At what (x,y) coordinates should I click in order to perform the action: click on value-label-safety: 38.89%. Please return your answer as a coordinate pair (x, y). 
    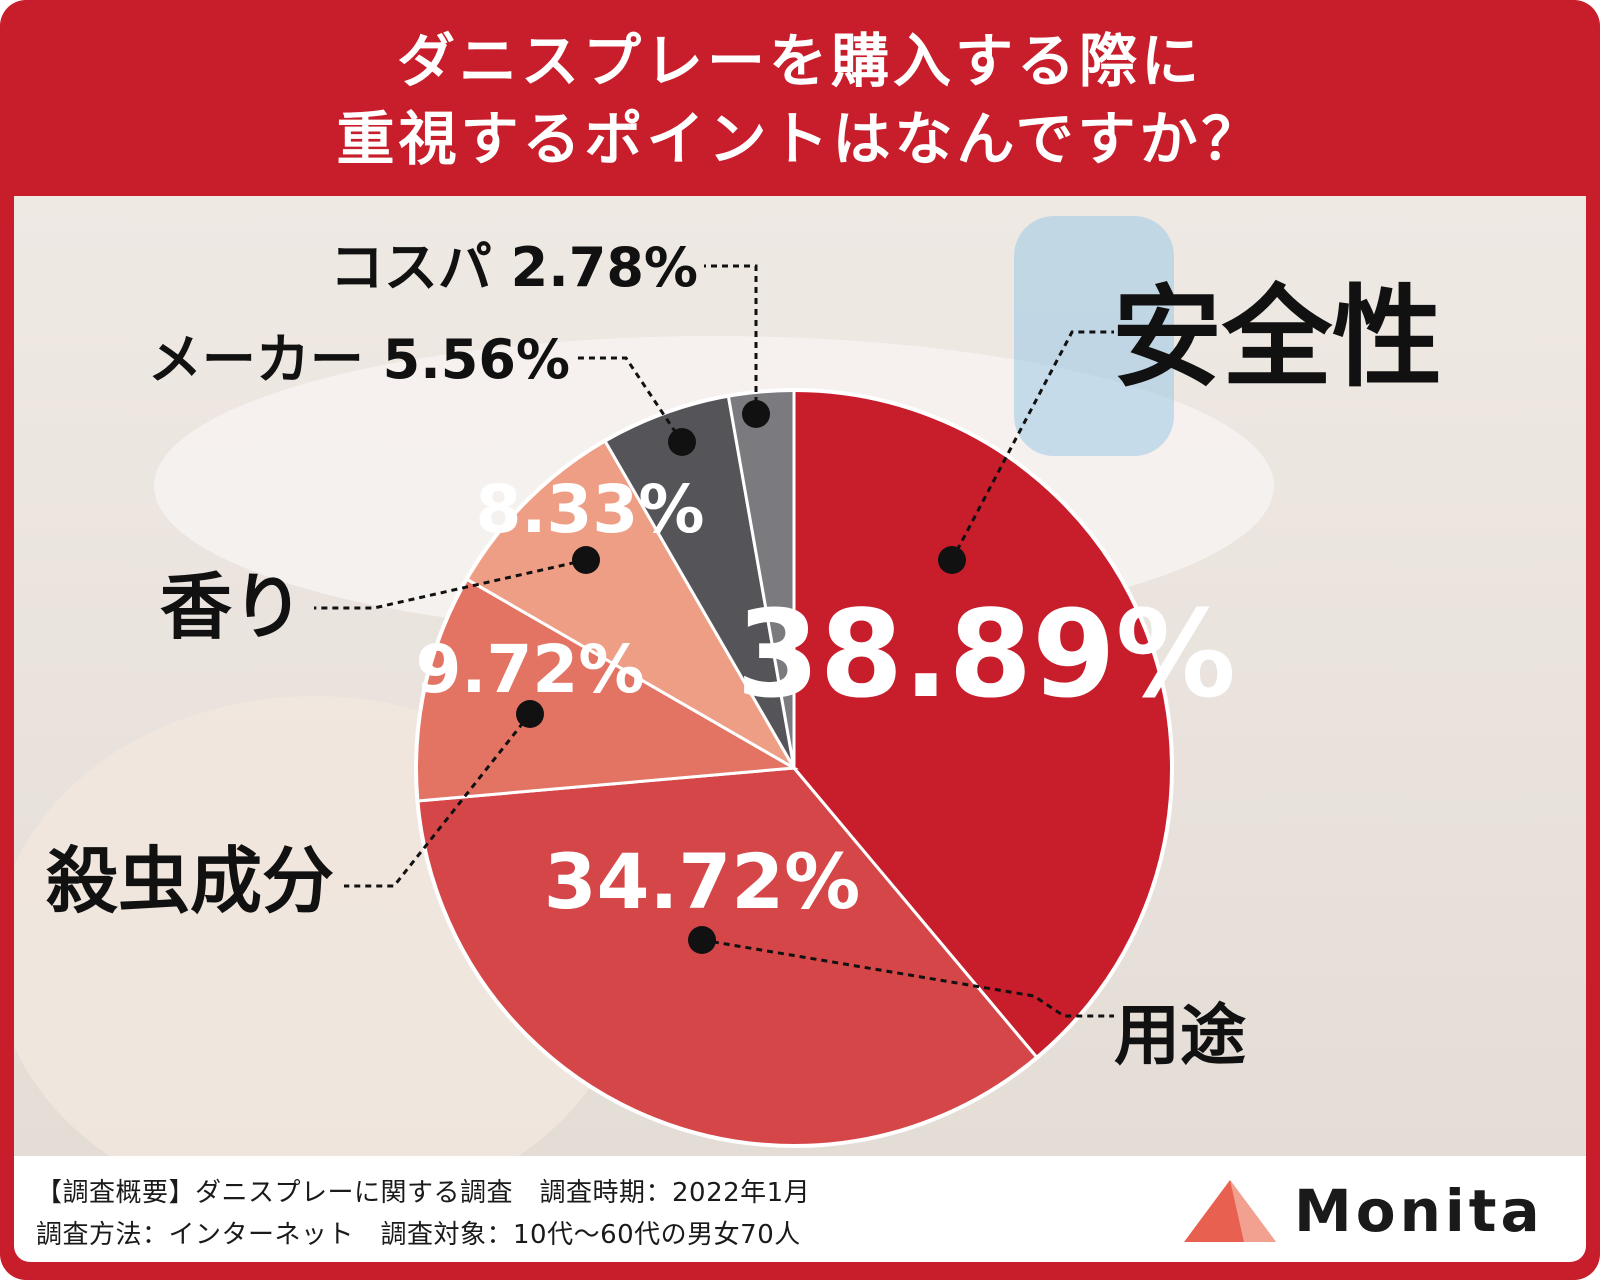
    Looking at the image, I should click on (986, 655).